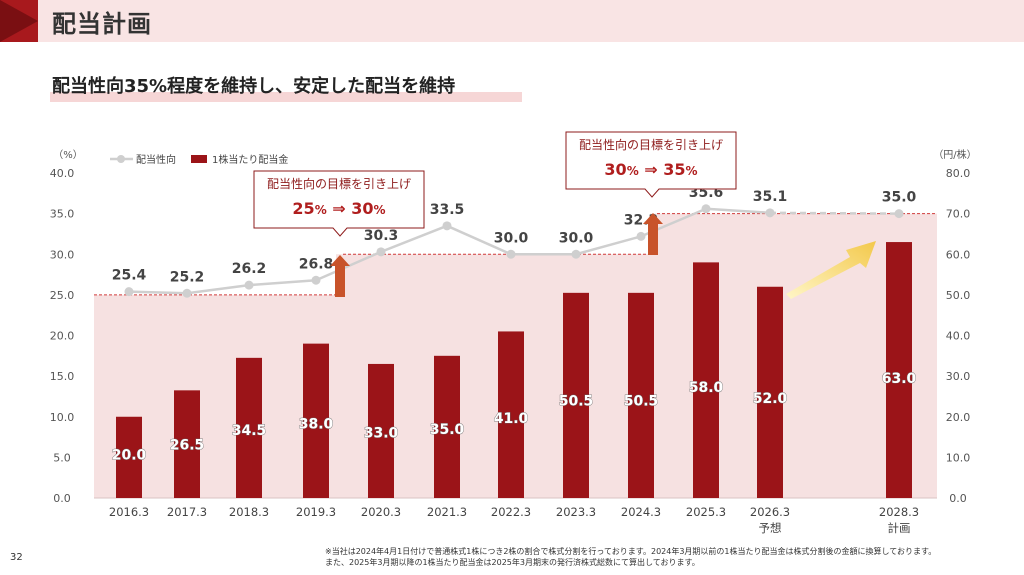  I want to click on payout-label: 26.2, so click(249, 269).